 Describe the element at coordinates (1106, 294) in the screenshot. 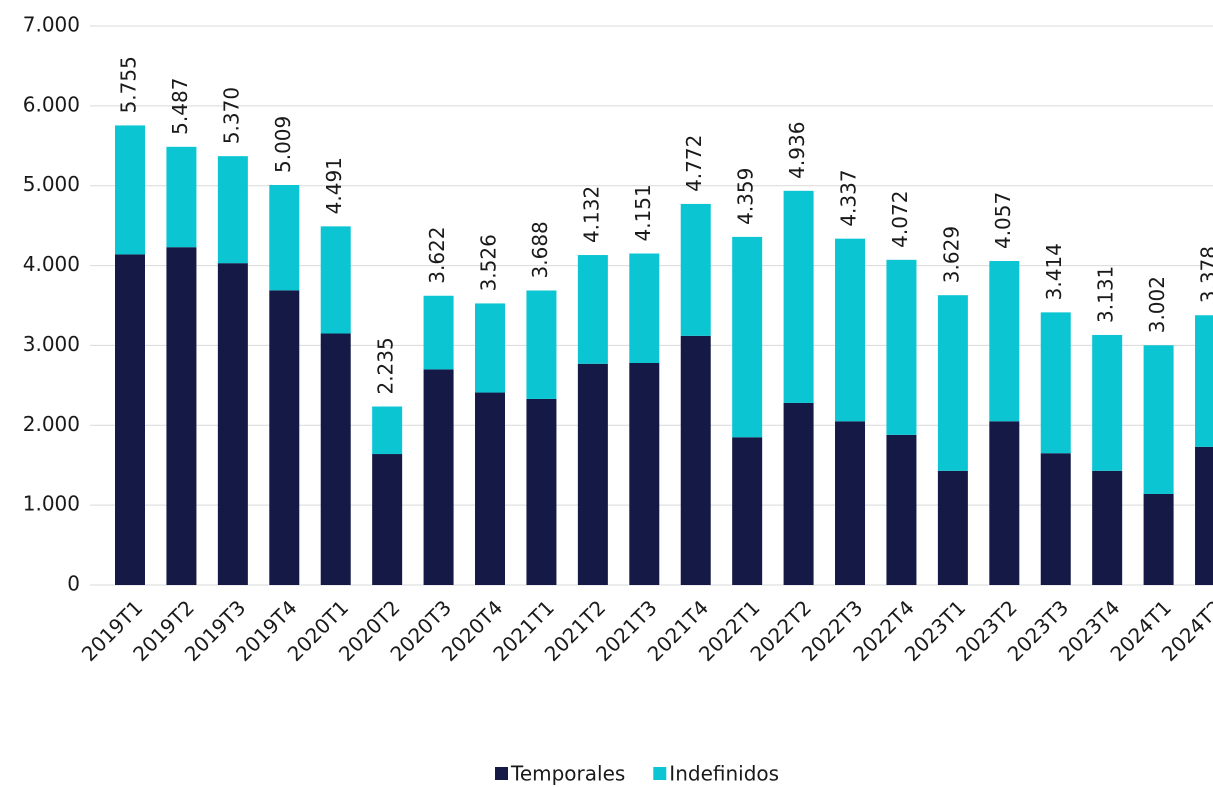

I see `total-label: 3.131` at that location.